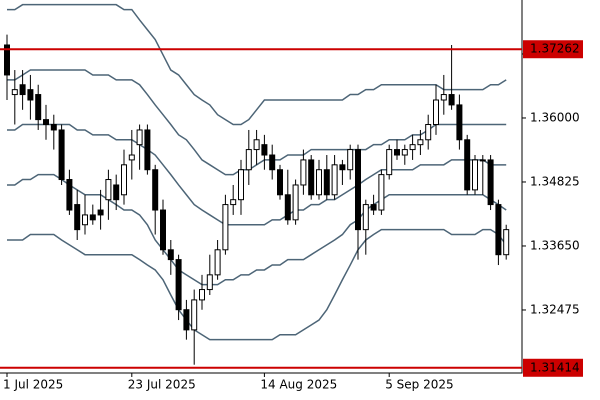 This screenshot has width=600, height=400. I want to click on y-tick-label: 1.34825, so click(555, 181).